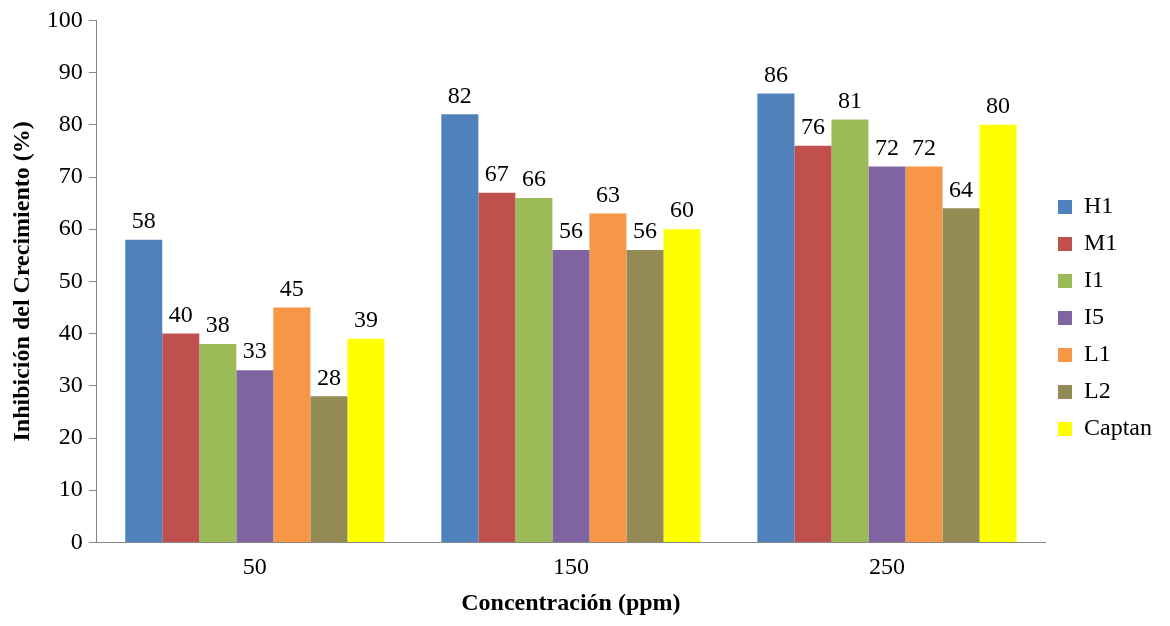  What do you see at coordinates (607, 193) in the screenshot?
I see `data-label: 63` at bounding box center [607, 193].